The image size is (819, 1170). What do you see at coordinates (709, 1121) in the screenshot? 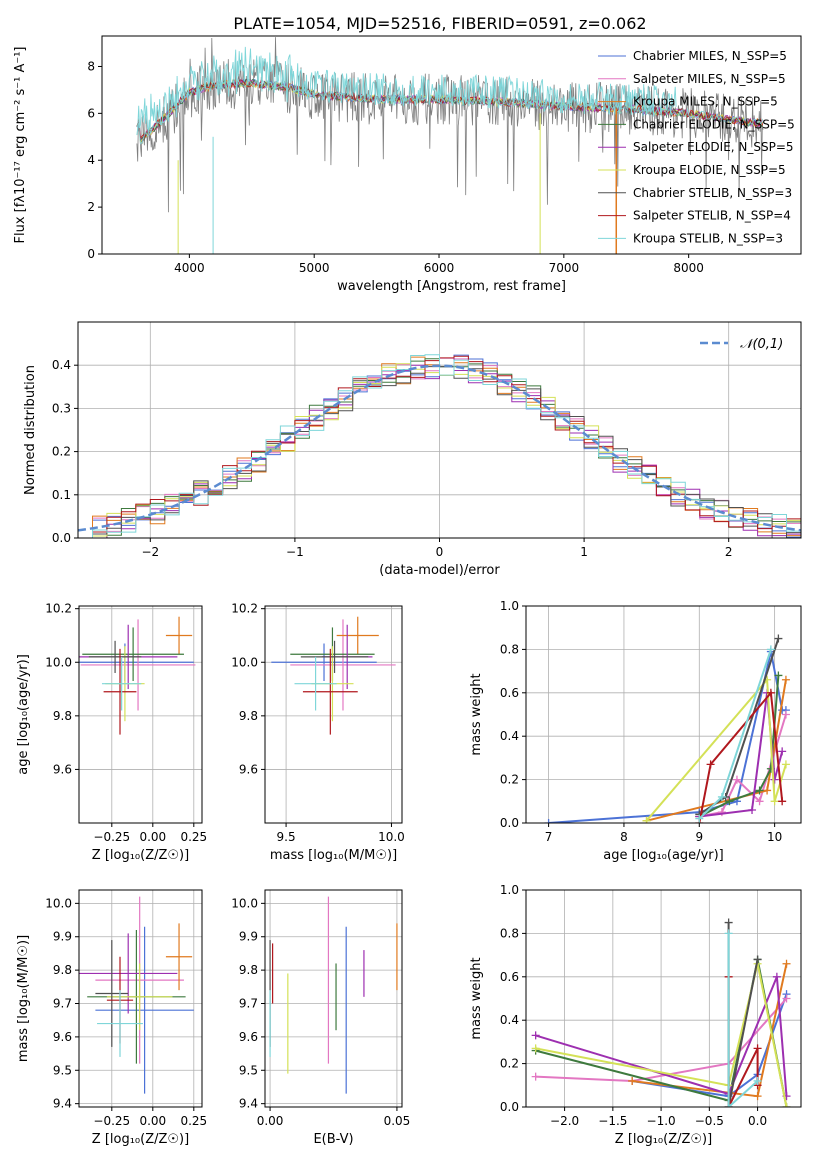
I see `x-tick-label: −0.5` at bounding box center [709, 1121].